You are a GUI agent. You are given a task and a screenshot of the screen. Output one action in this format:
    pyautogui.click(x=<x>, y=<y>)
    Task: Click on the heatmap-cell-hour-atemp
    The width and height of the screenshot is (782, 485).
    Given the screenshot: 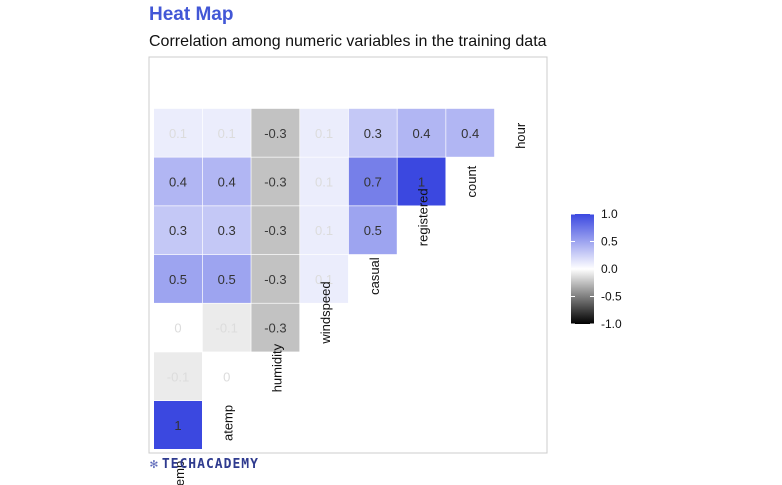 What is the action you would take?
    pyautogui.click(x=226, y=132)
    